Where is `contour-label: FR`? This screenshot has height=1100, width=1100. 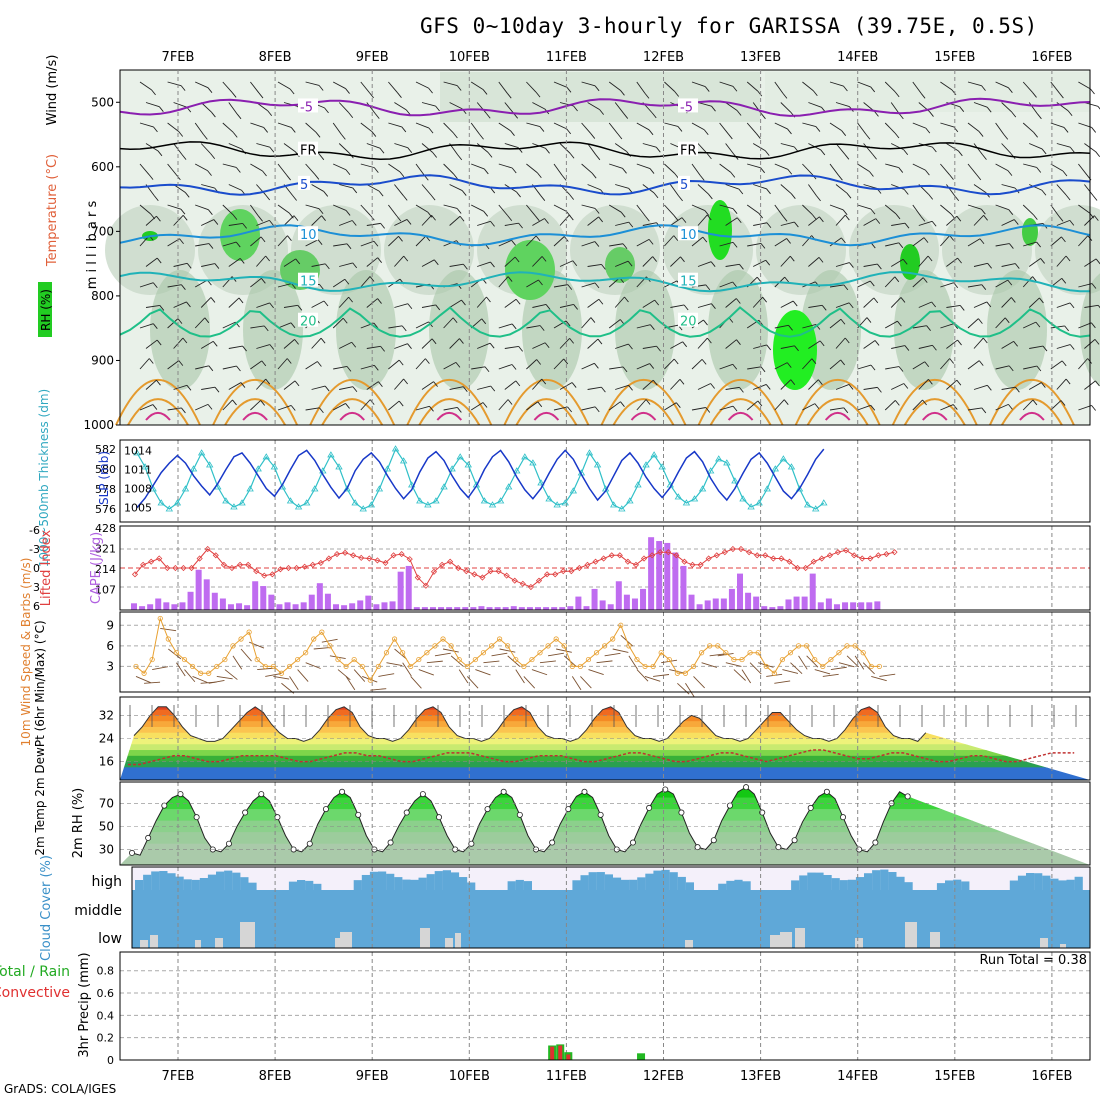 contour-label: FR is located at coordinates (308, 151).